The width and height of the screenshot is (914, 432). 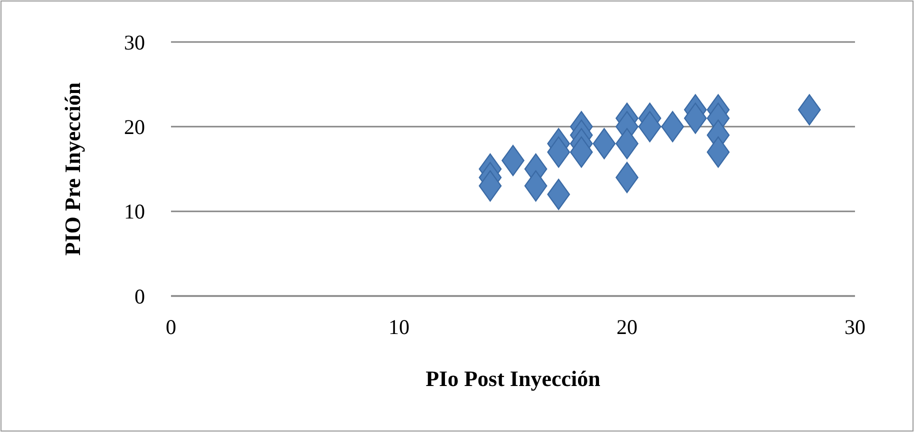 I want to click on x-tick-label: 10, so click(x=399, y=327).